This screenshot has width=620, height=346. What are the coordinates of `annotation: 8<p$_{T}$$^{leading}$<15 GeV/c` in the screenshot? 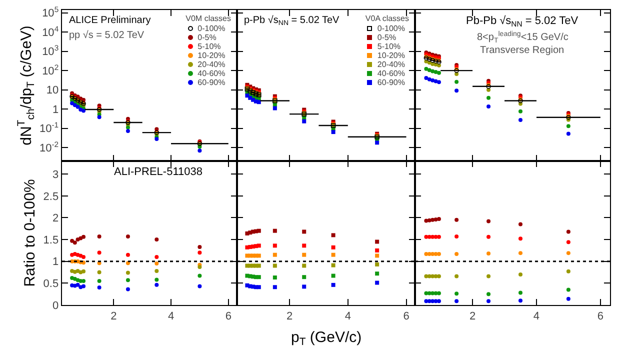 It's located at (522, 37).